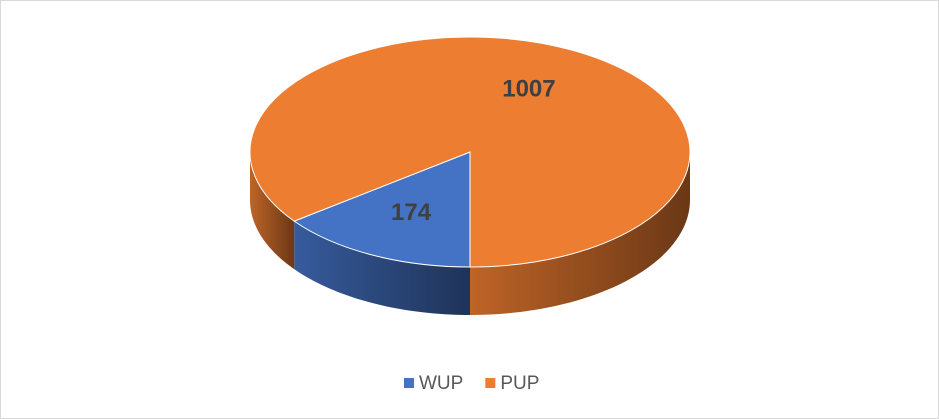 This screenshot has width=939, height=419. Describe the element at coordinates (441, 383) in the screenshot. I see `legend-label: WUP` at that location.